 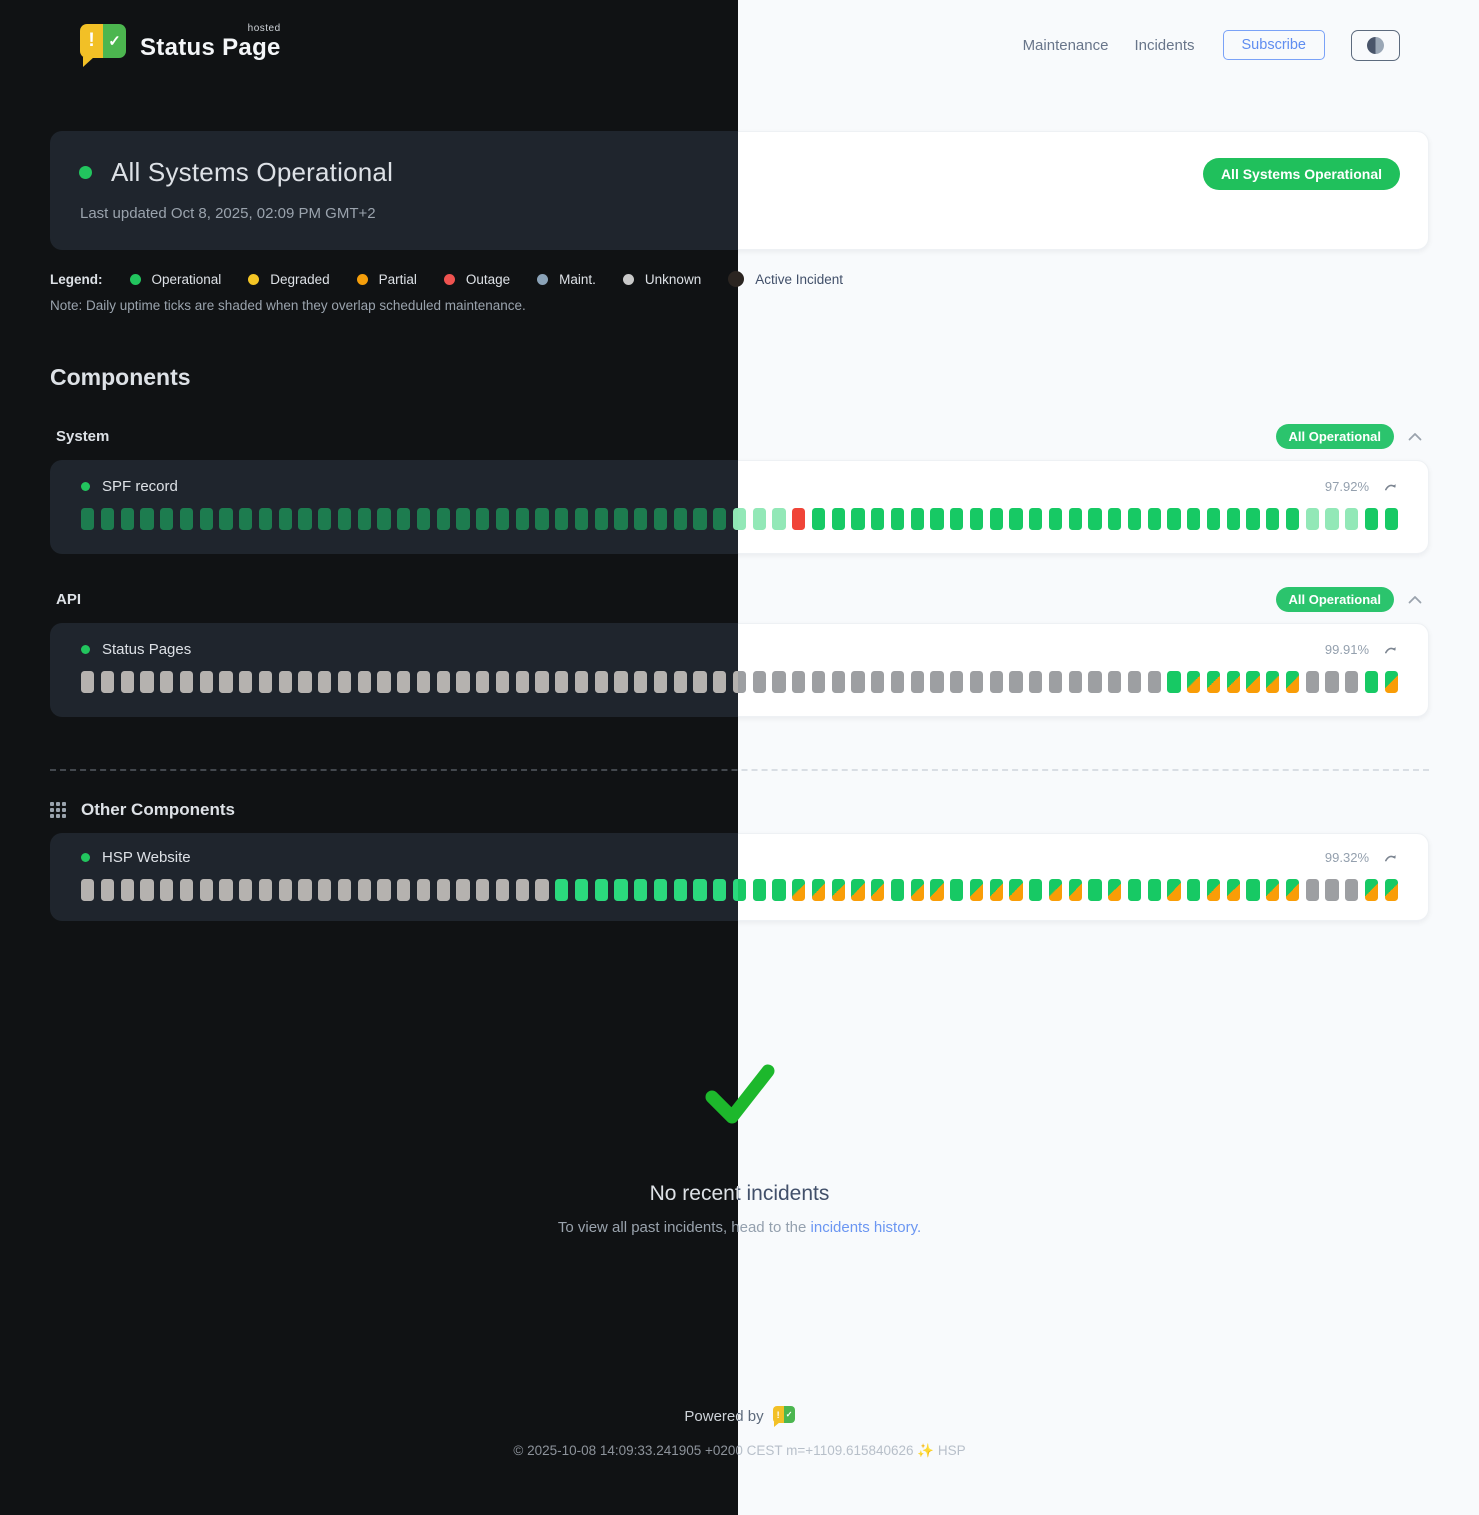 What do you see at coordinates (91, 41) in the screenshot?
I see `logo-exclamation-half: !` at bounding box center [91, 41].